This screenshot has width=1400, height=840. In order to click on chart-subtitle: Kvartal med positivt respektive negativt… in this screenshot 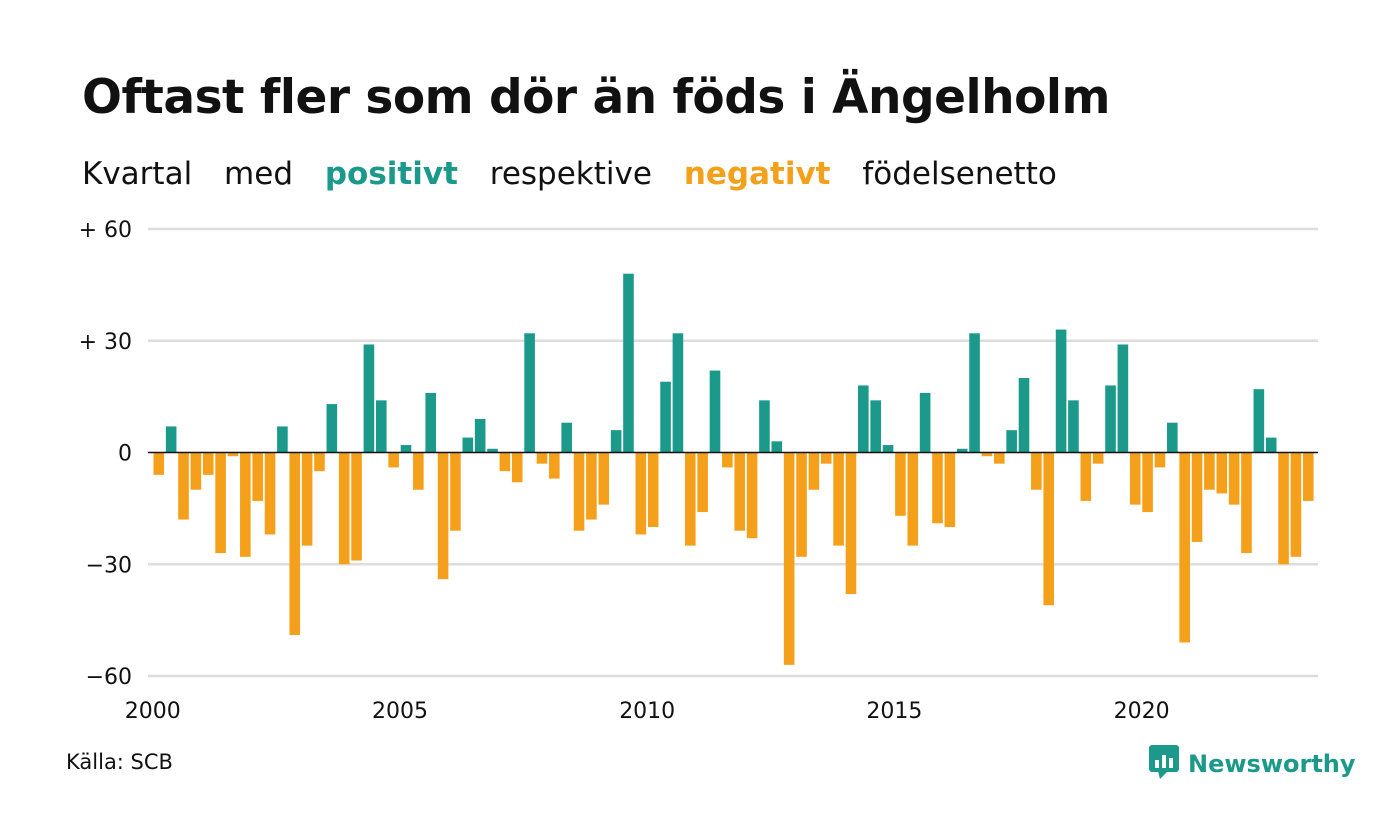, I will do `click(580, 174)`.